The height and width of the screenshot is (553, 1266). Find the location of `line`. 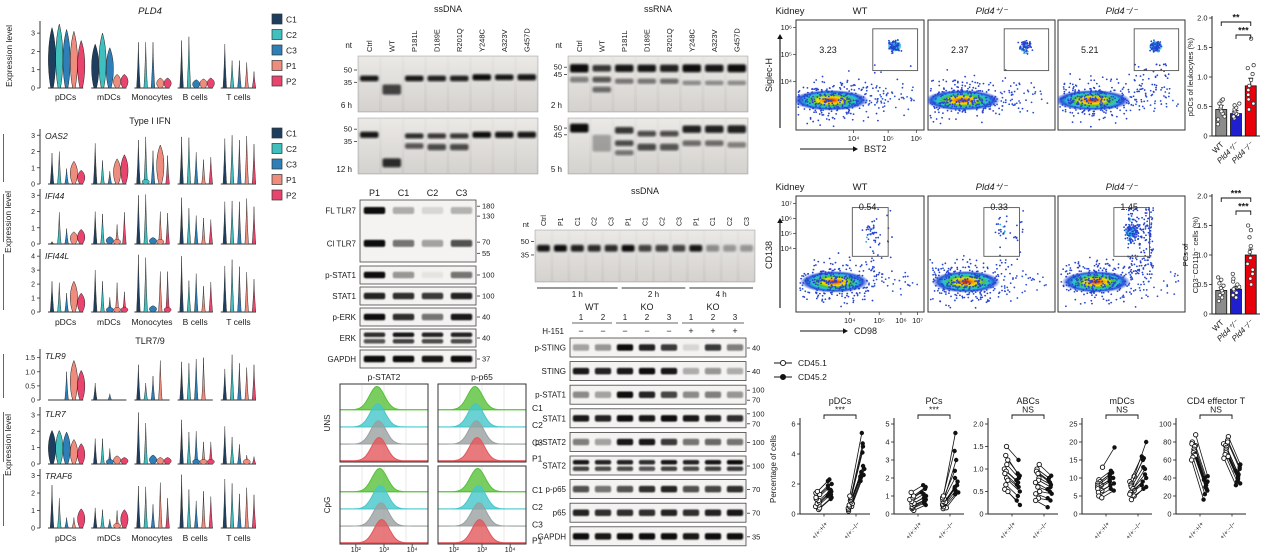

line is located at coordinates (1137, 472).